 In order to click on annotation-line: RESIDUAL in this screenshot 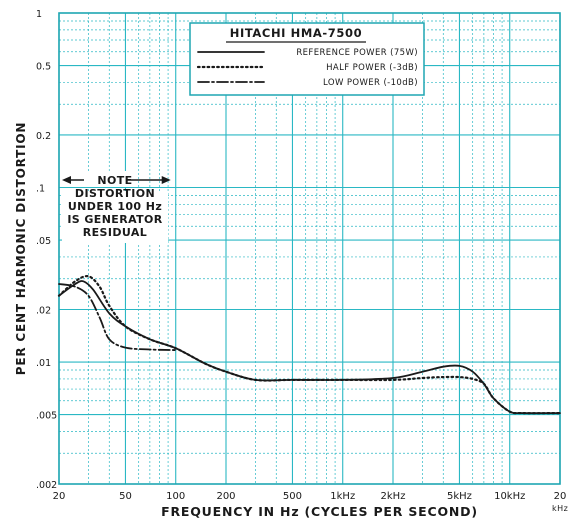, I will do `click(115, 232)`.